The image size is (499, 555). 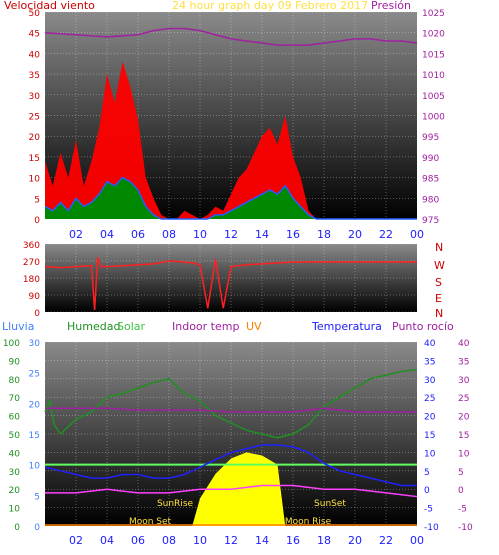 I want to click on chart1-xtick: 10, so click(x=200, y=234).